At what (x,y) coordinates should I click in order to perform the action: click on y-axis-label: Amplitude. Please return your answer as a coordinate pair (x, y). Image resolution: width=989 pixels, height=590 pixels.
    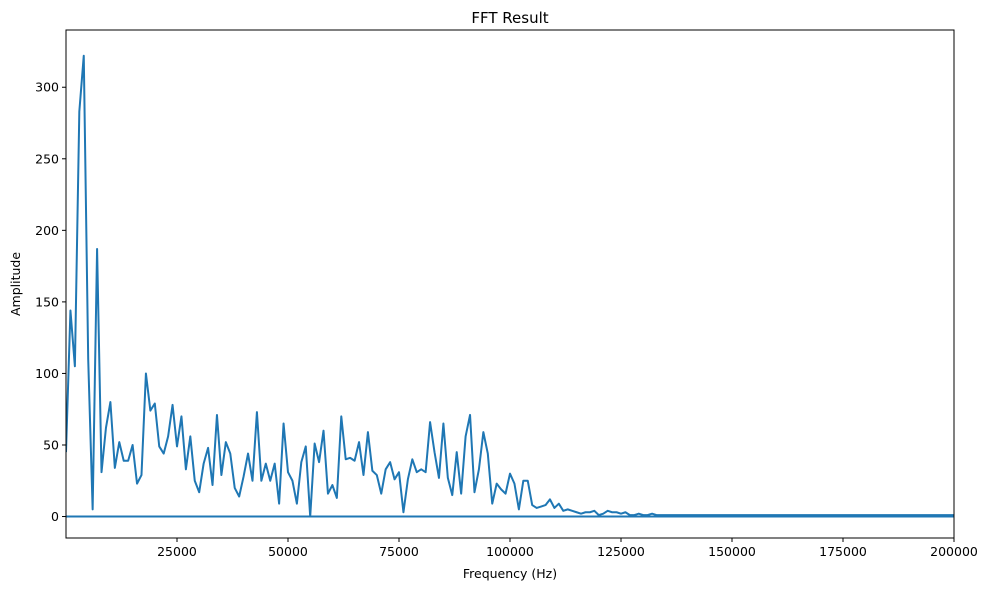
    Looking at the image, I should click on (15, 284).